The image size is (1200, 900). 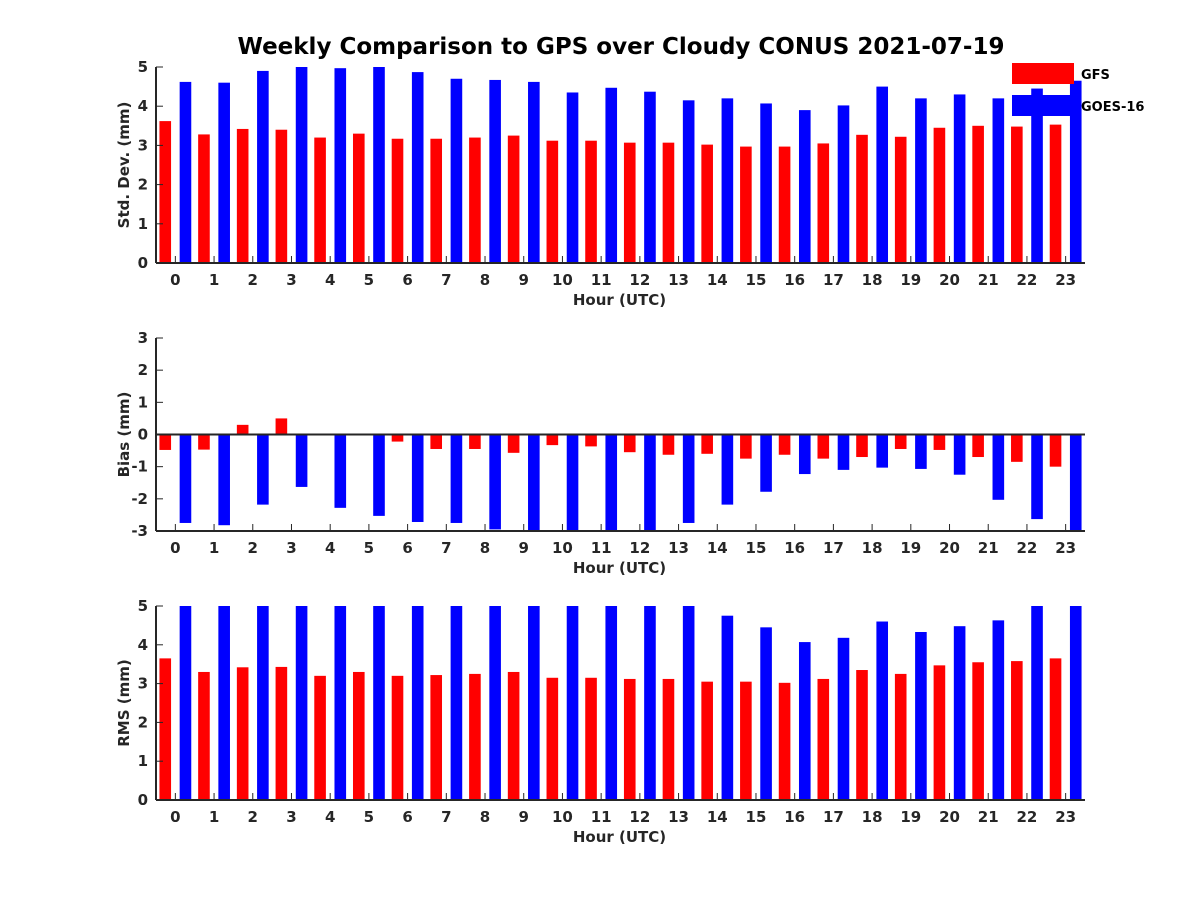 I want to click on y-tick-label-bias-2: 2, so click(x=143, y=370).